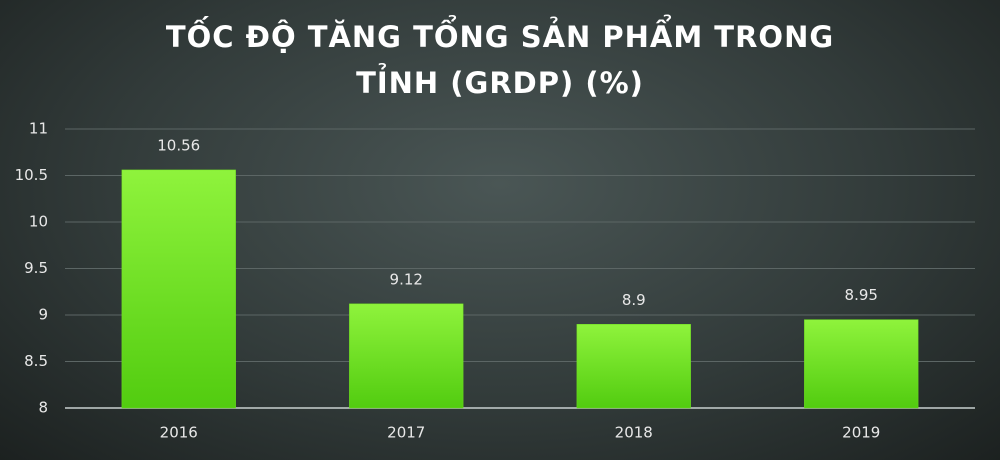 The height and width of the screenshot is (460, 1000). What do you see at coordinates (861, 295) in the screenshot?
I see `value-label: 8.95` at bounding box center [861, 295].